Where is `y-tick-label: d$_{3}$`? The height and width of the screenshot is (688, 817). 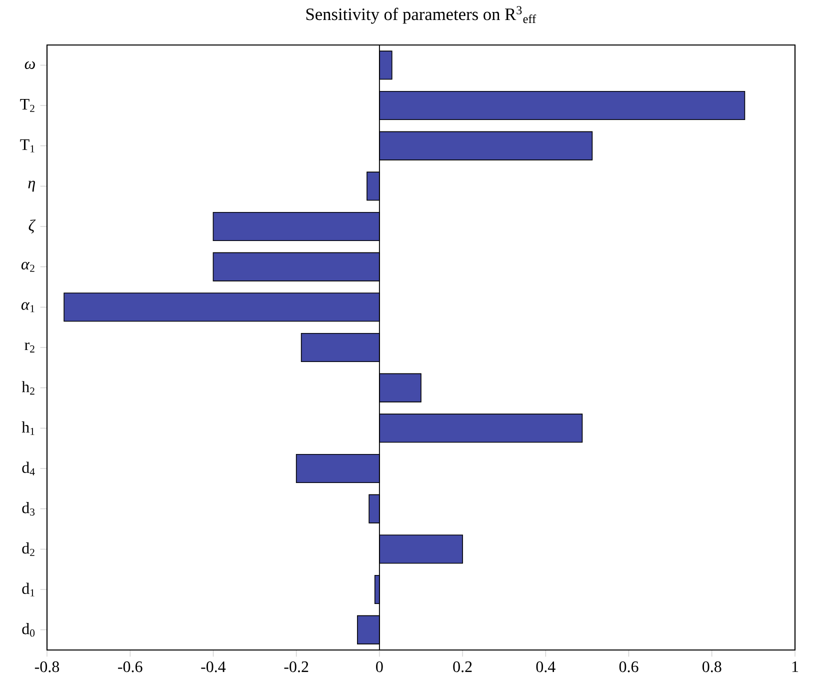
y-tick-label: d$_{3}$ is located at coordinates (28, 509).